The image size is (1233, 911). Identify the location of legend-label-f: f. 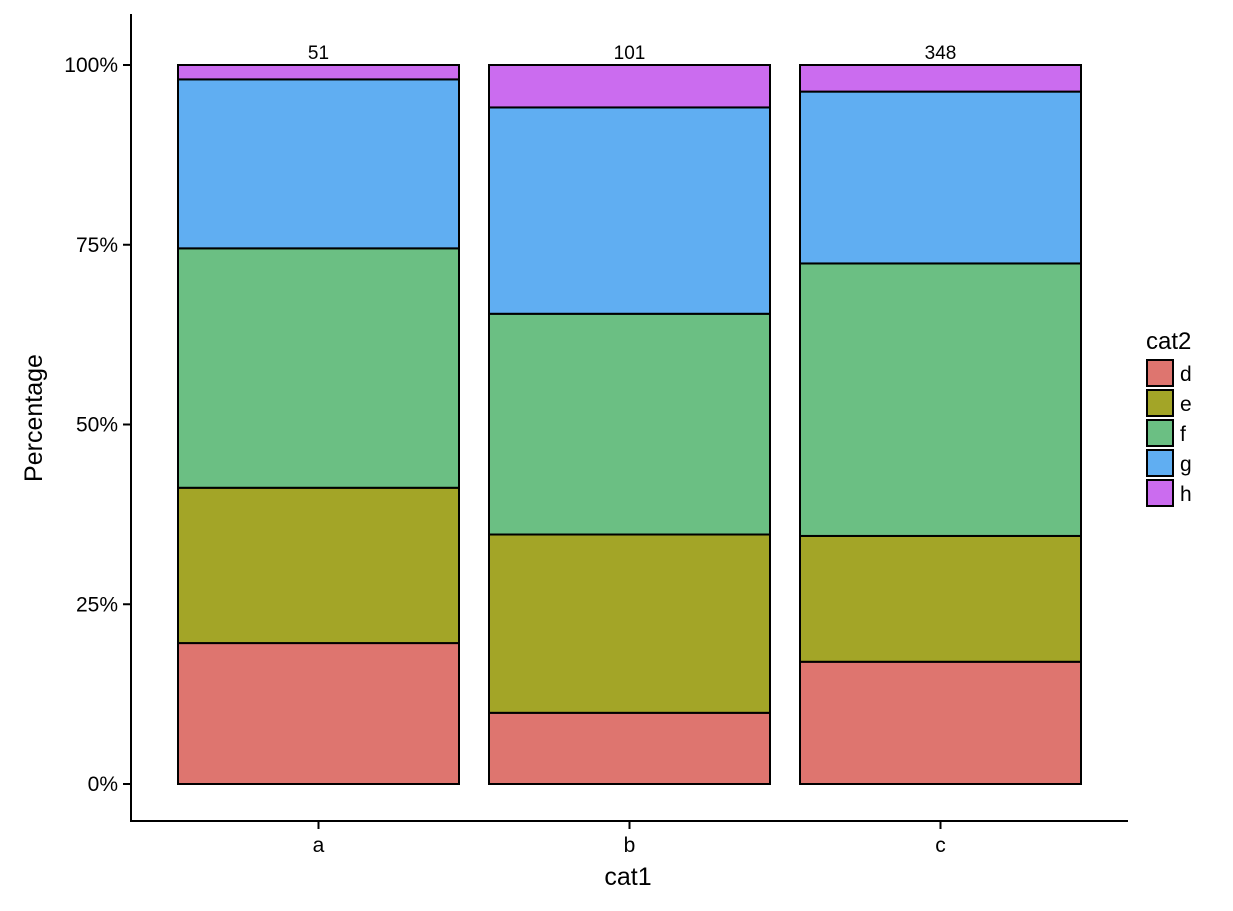
(1183, 434).